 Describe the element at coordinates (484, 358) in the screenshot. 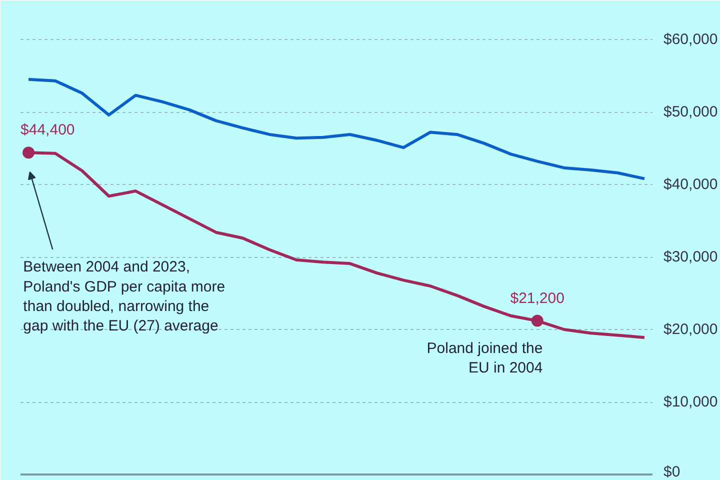

I see `annotation: Poland joined the EU in 2004` at that location.